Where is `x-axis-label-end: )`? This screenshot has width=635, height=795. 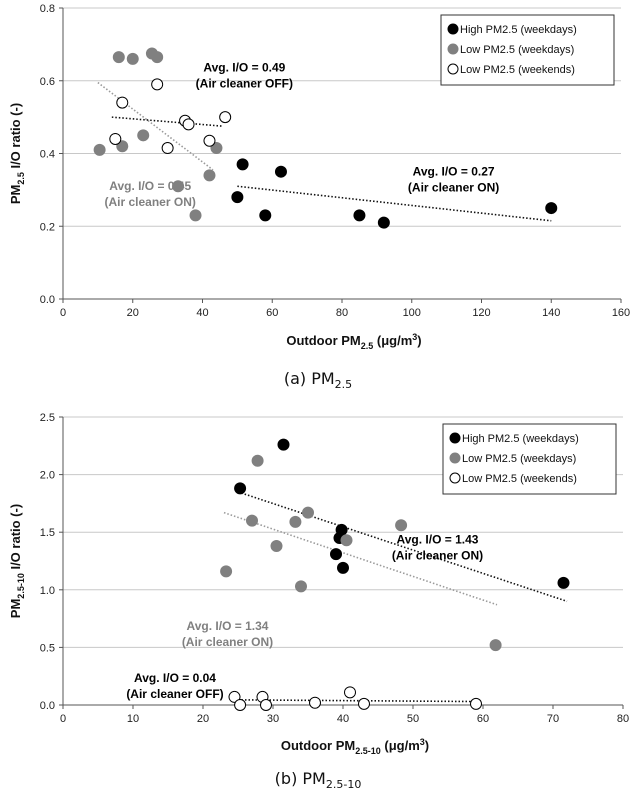
x-axis-label-end: ) is located at coordinates (427, 745).